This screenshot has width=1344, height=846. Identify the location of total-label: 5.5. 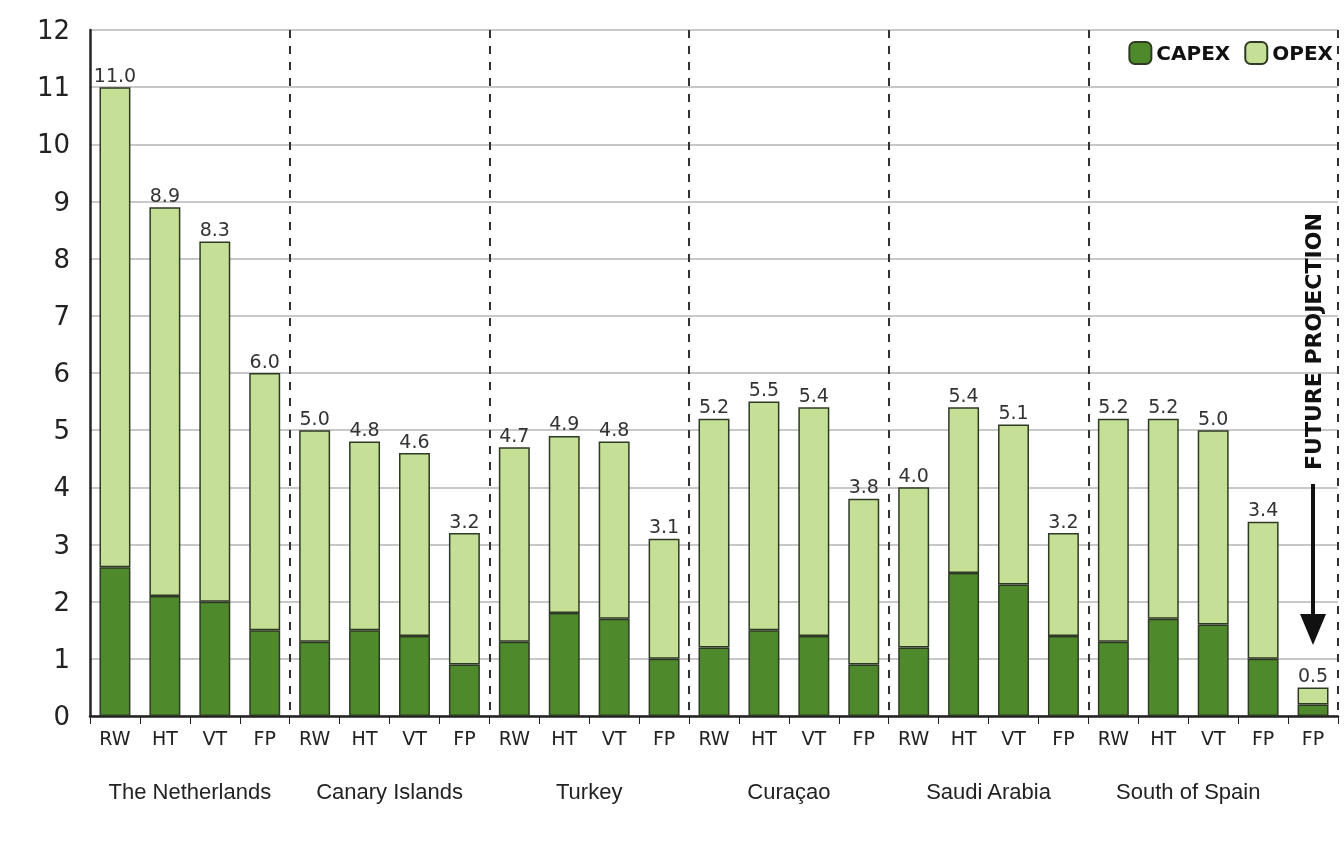
(764, 389).